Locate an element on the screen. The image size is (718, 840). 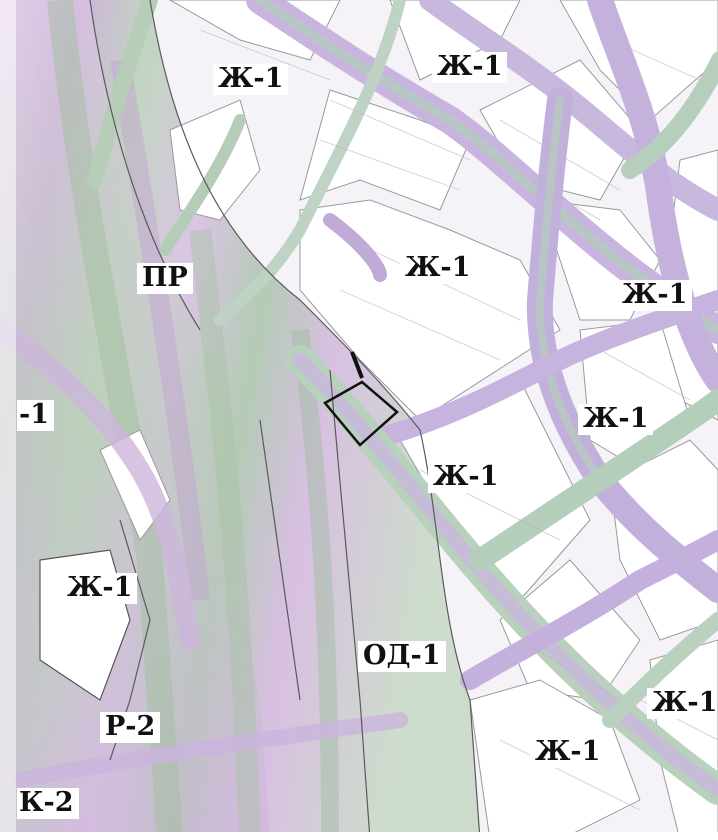
map-left-edge is located at coordinates (8, 420).